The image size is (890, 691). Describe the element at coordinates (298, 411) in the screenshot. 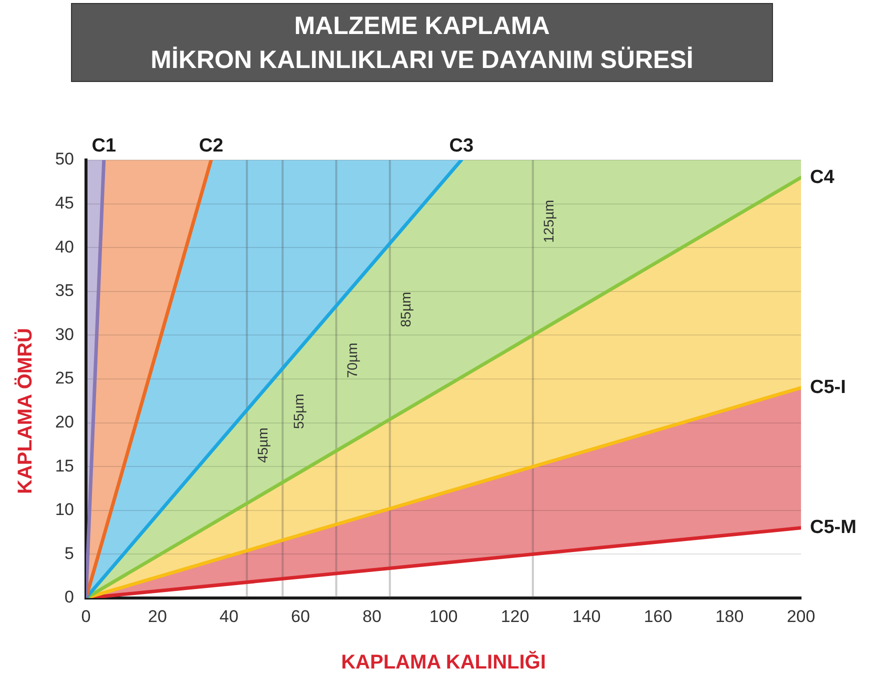

I see `ref-line-label: 55µm` at that location.